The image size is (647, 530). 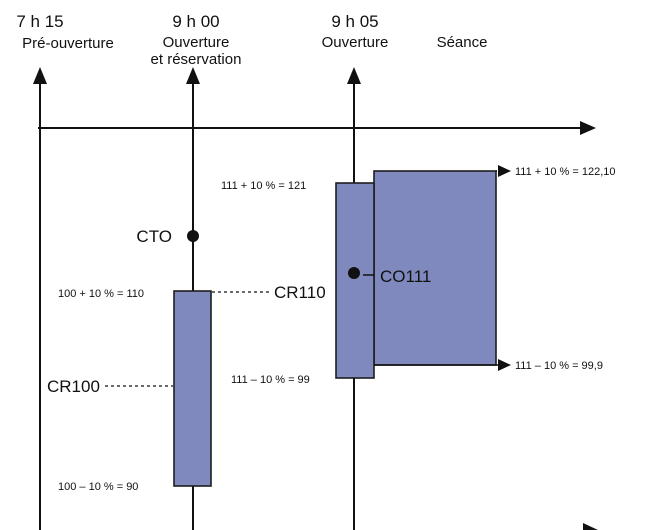 I want to click on cto-dot, so click(x=193, y=236).